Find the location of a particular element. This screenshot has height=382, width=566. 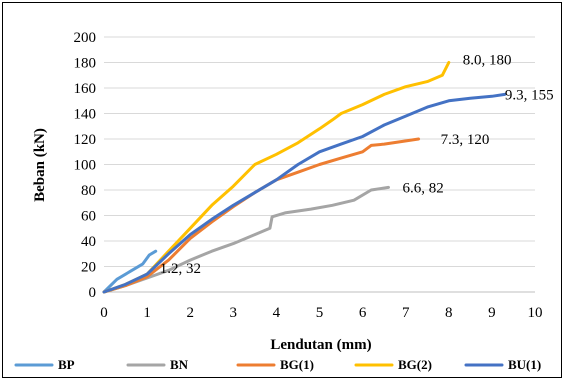

x-tick-label: 6 is located at coordinates (363, 313).